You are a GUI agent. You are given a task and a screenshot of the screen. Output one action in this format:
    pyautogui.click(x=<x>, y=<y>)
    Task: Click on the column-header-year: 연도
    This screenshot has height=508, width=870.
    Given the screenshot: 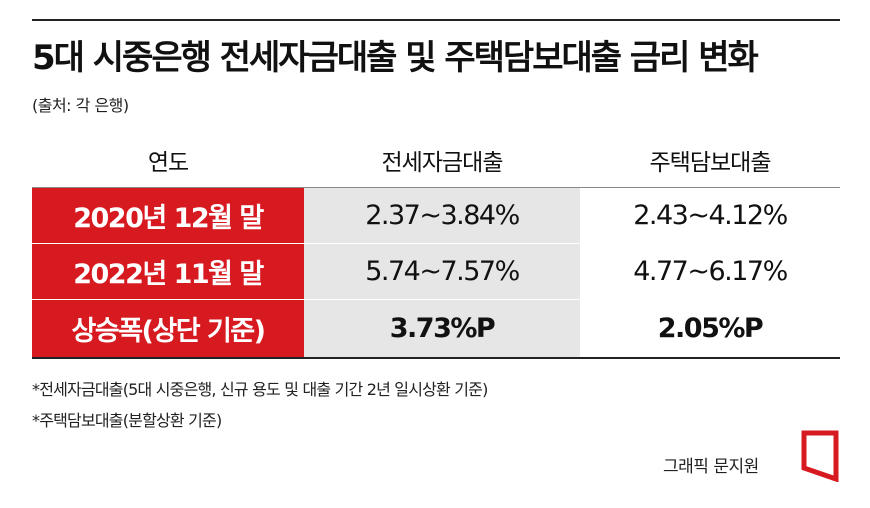 What is the action you would take?
    pyautogui.click(x=168, y=160)
    